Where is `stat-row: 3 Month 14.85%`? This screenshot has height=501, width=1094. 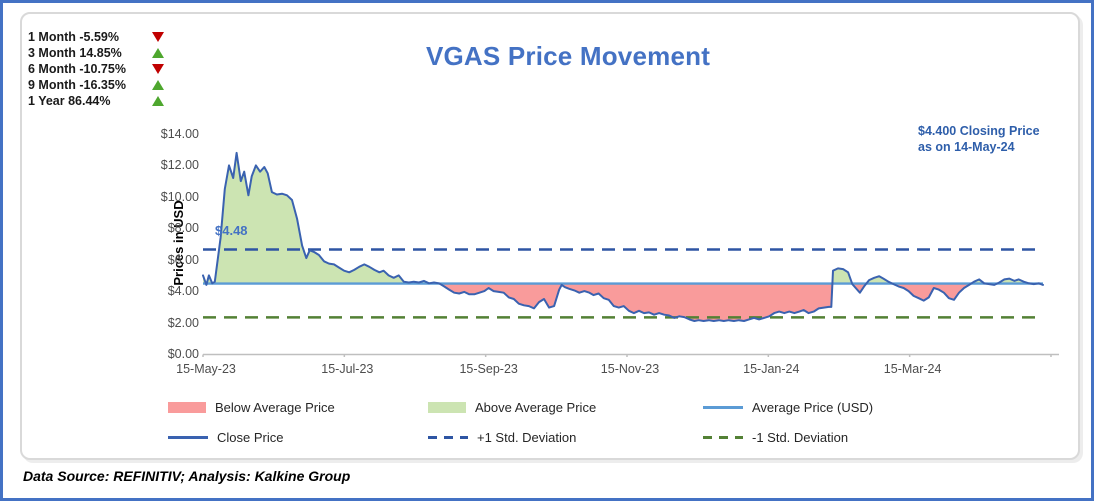 stat-row: 3 Month 14.85% is located at coordinates (96, 53).